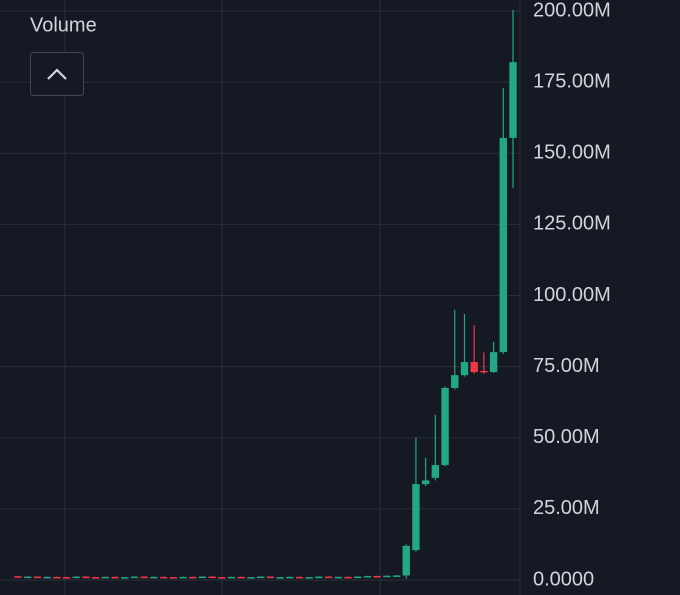  I want to click on y-tick-label: 0.0000, so click(563, 579).